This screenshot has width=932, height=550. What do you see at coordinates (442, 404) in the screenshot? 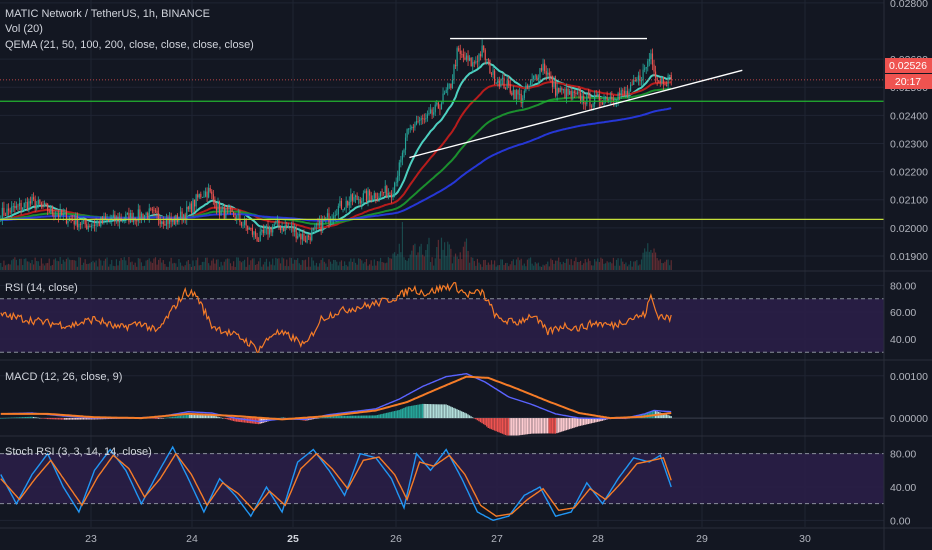
I see `macd-pane` at bounding box center [442, 404].